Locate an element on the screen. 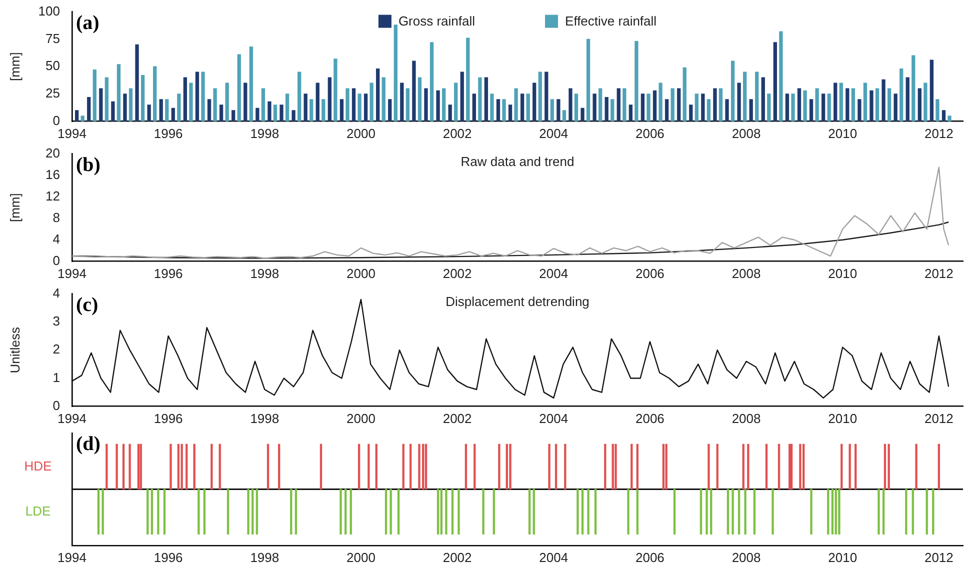 The height and width of the screenshot is (566, 977). y-tick-label: 8 is located at coordinates (56, 217).